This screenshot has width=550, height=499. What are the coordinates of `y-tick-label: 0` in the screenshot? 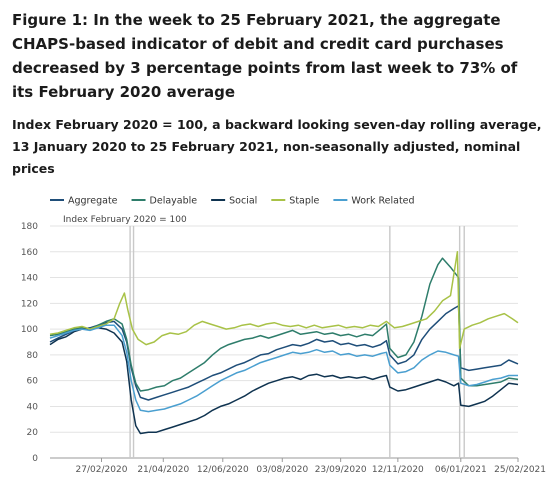 It's located at (35, 459).